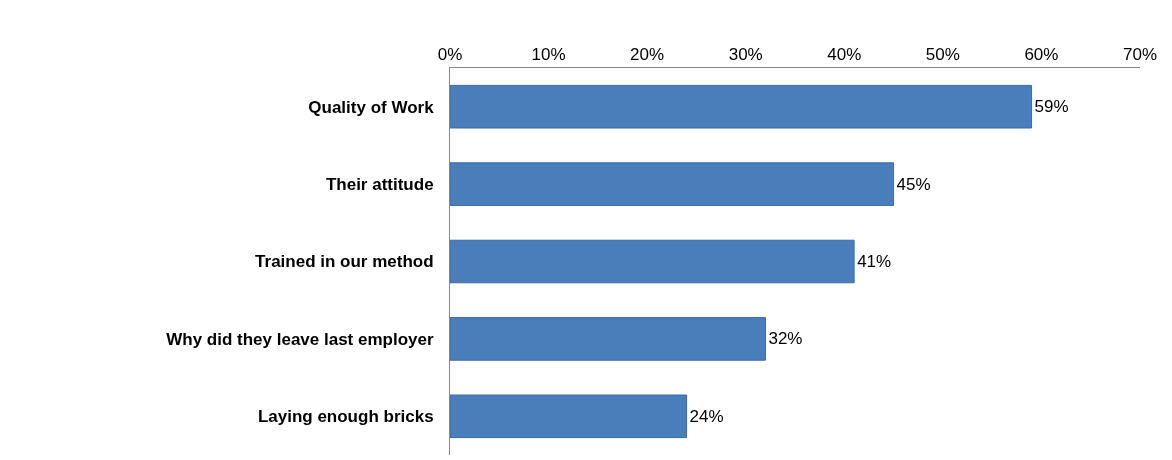 The image size is (1172, 460). What do you see at coordinates (942, 55) in the screenshot?
I see `x-tick-label: 50%` at bounding box center [942, 55].